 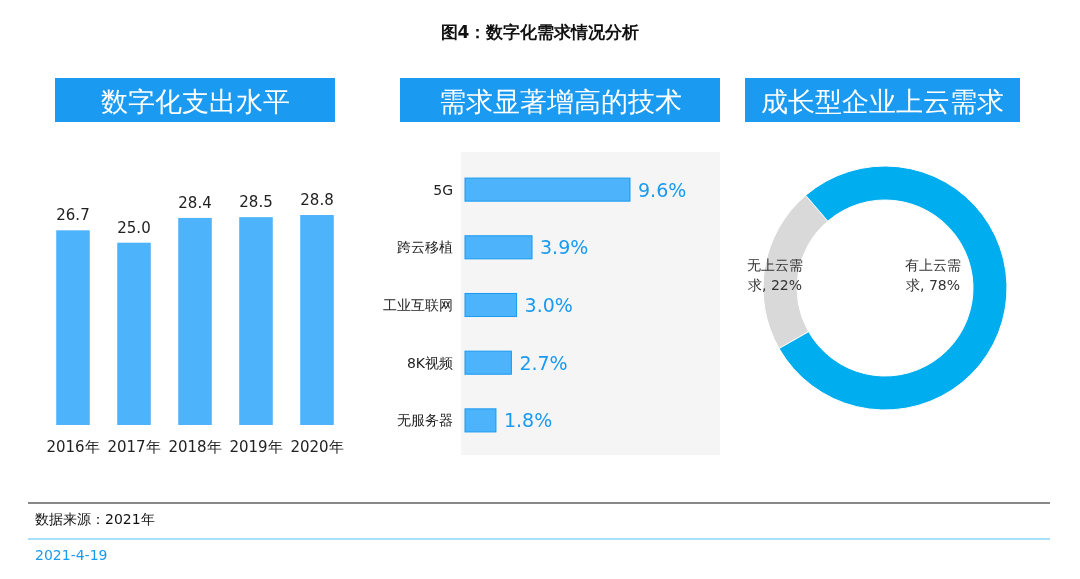 What do you see at coordinates (73, 215) in the screenshot?
I see `data-label: 26.7` at bounding box center [73, 215].